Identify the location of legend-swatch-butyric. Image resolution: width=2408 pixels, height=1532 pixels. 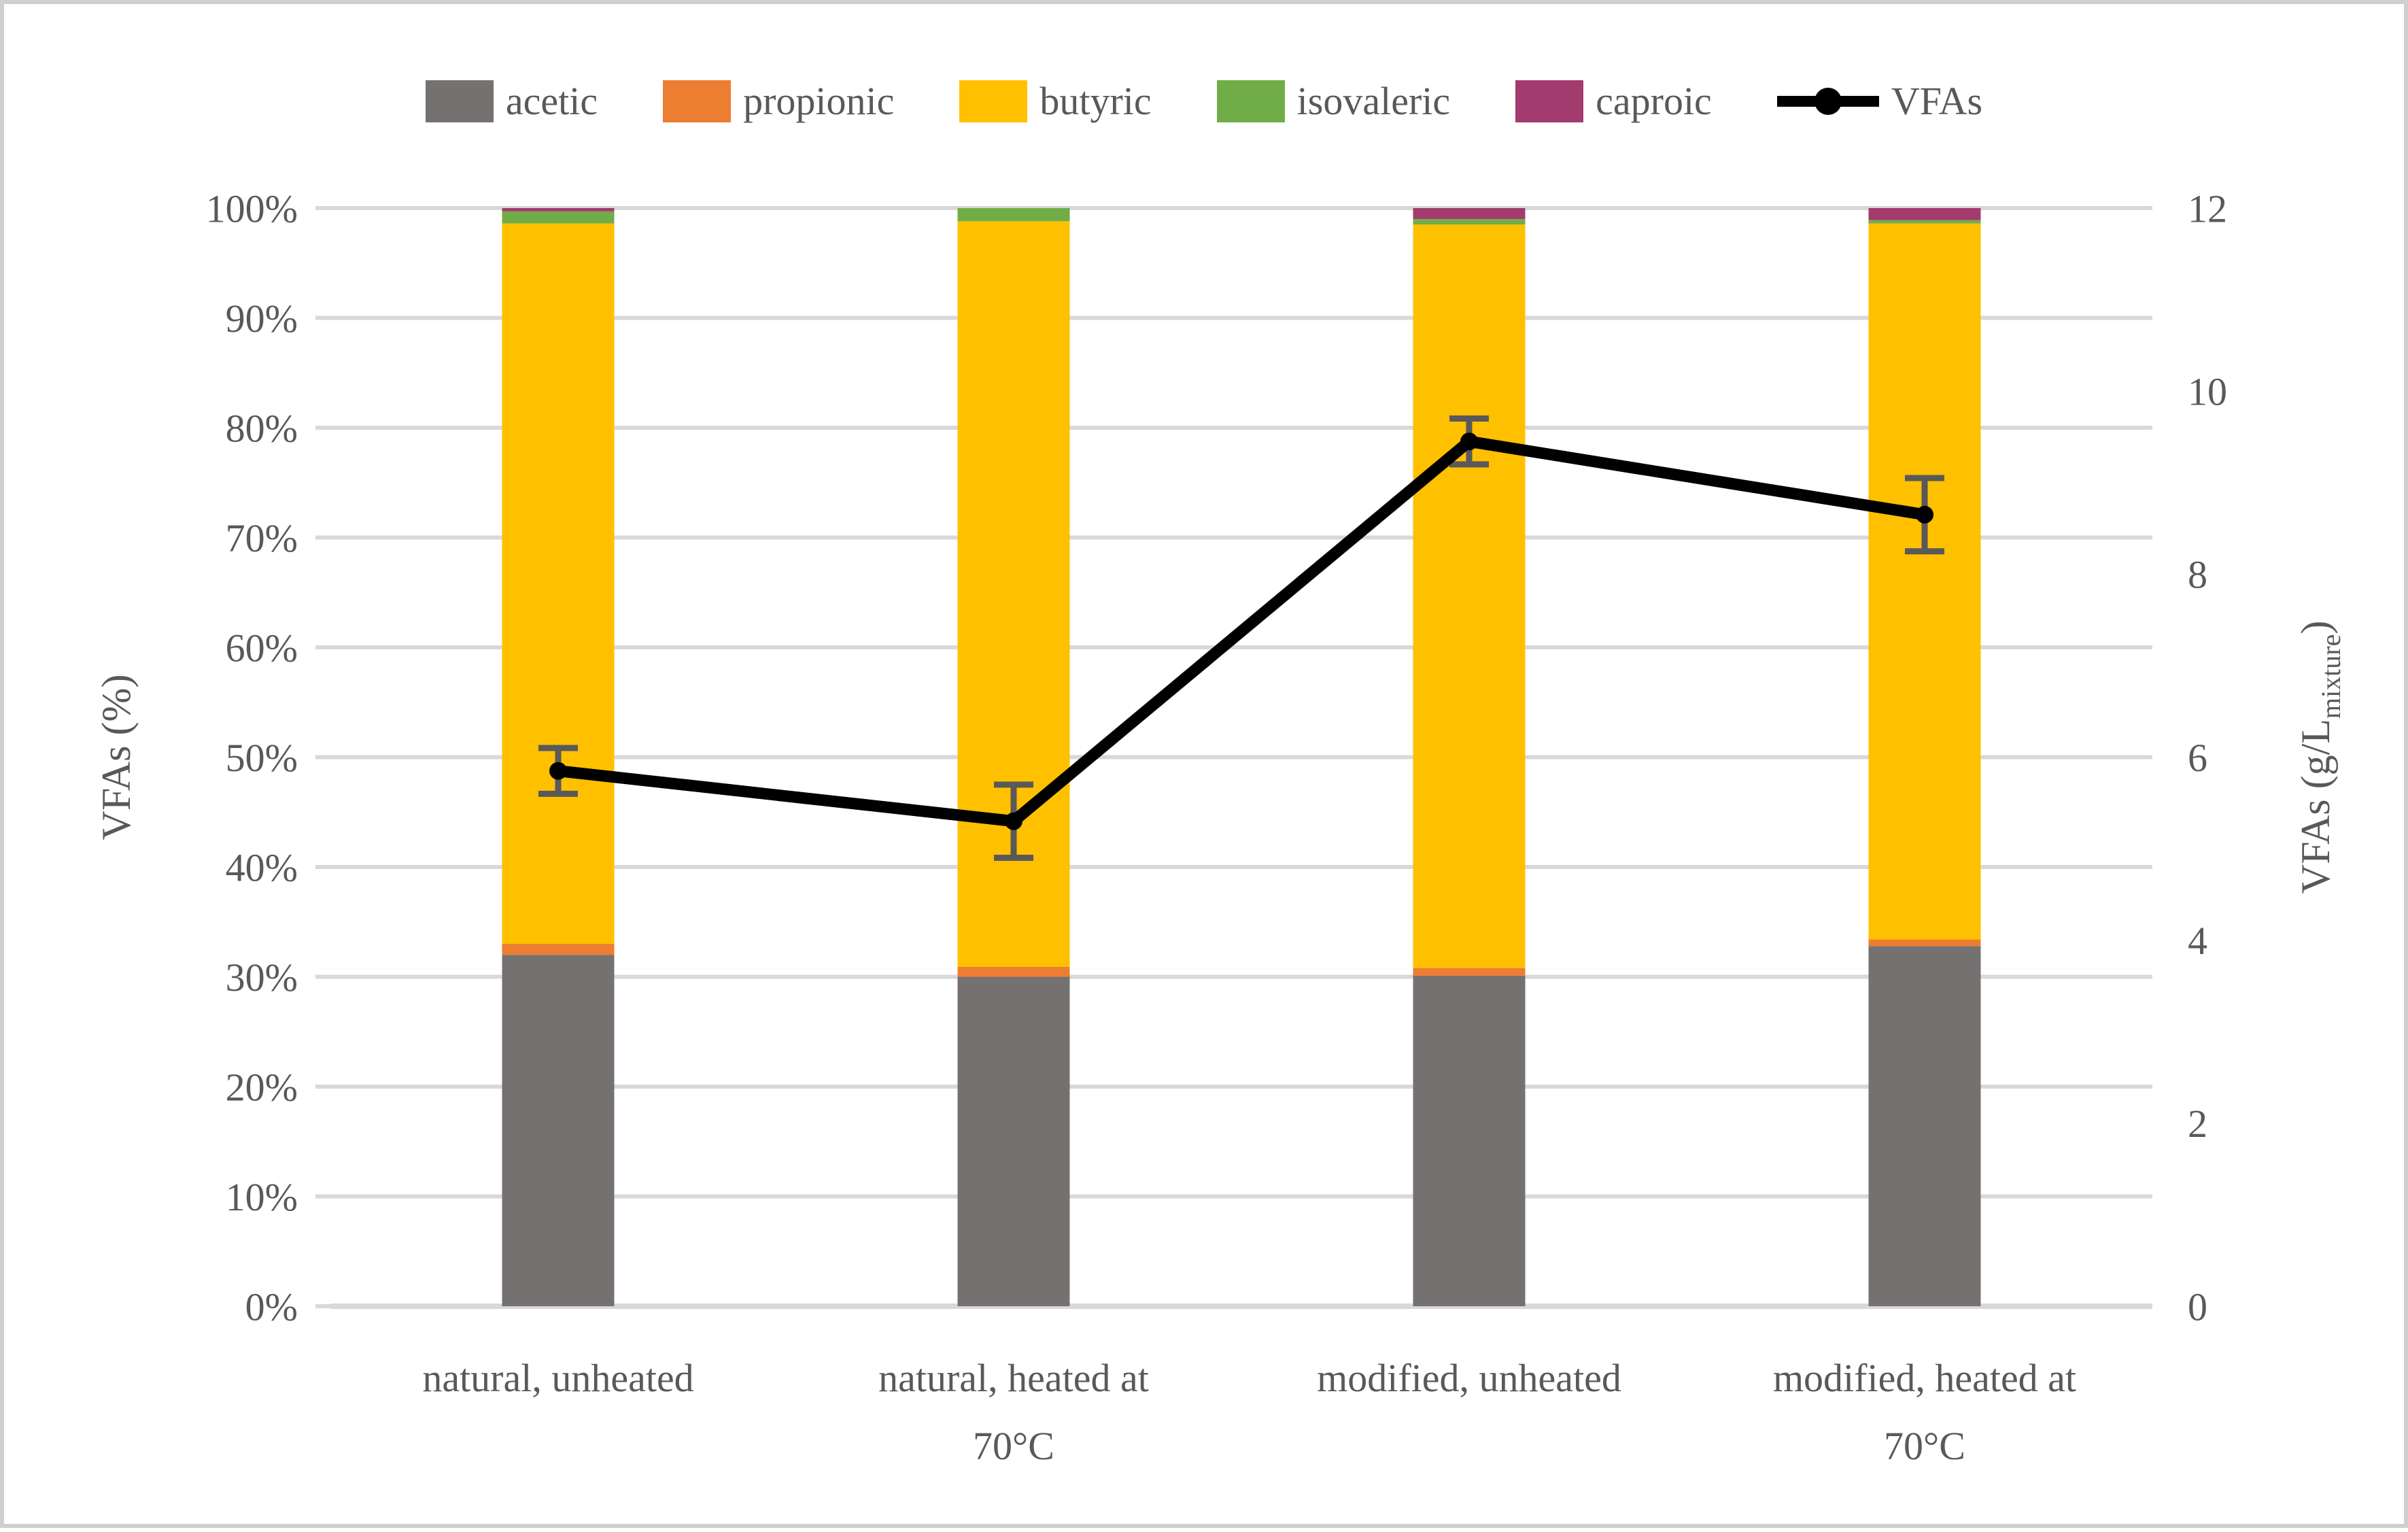
(993, 101).